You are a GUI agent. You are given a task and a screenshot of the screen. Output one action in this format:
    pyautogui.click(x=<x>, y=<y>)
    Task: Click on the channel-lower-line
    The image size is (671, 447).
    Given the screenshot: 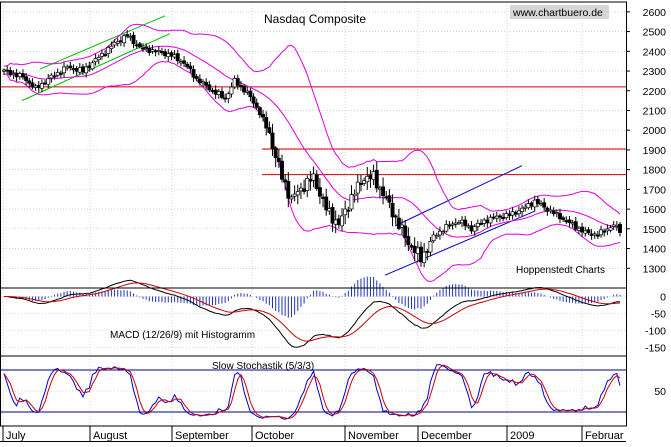 What is the action you would take?
    pyautogui.click(x=102, y=42)
    